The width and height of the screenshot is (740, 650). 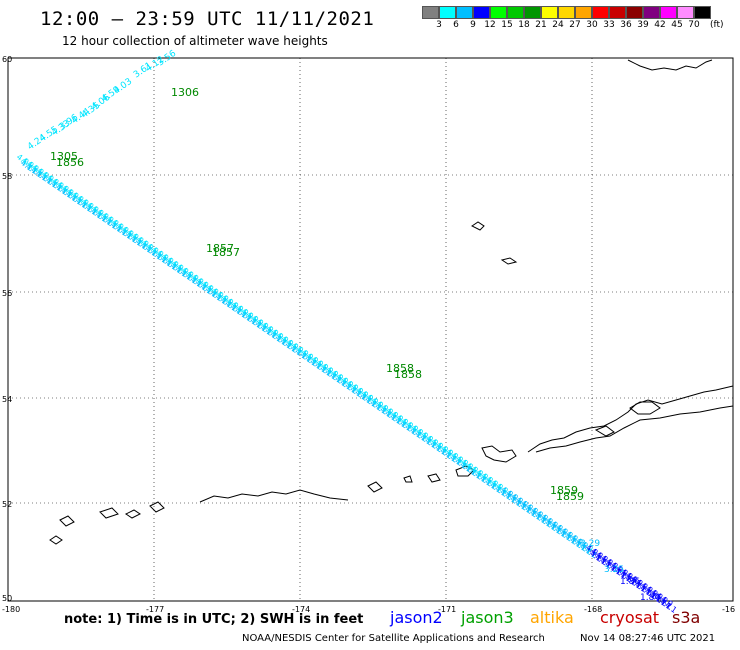 What do you see at coordinates (609, 25) in the screenshot?
I see `color-scale-label: 33` at bounding box center [609, 25].